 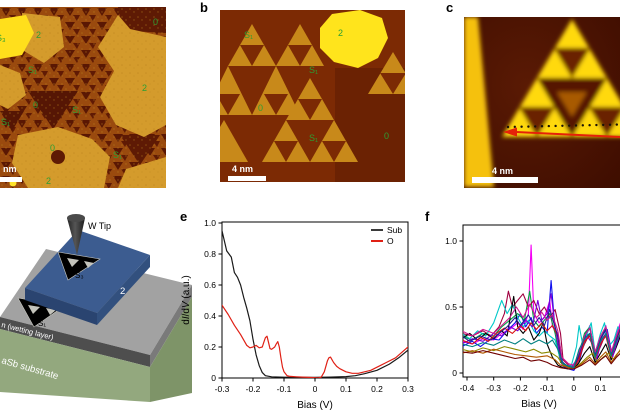 I want to click on substrate-side, so click(x=171, y=349).